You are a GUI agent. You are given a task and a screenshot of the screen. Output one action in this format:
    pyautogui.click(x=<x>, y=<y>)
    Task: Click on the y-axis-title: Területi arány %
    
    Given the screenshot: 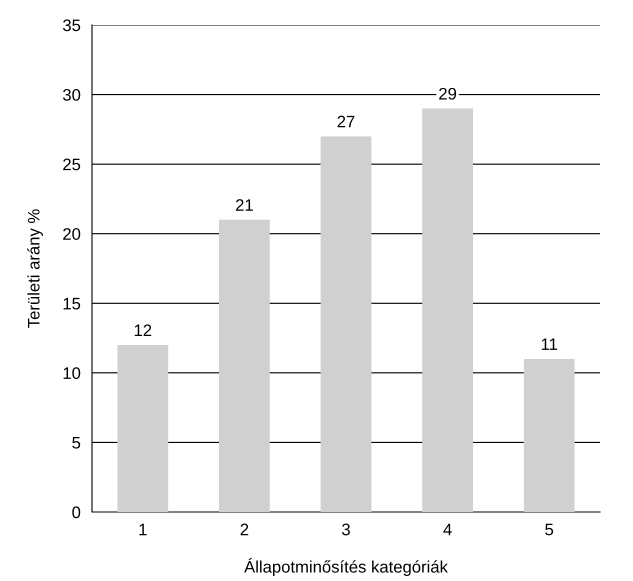 What is the action you would take?
    pyautogui.click(x=35, y=268)
    